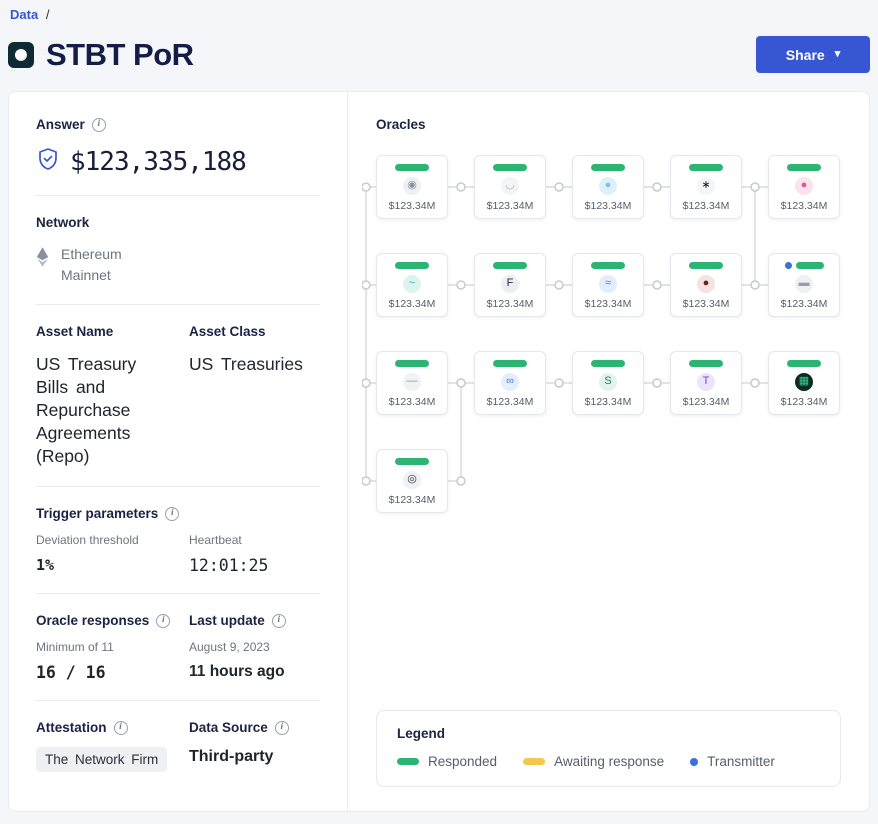 This screenshot has width=878, height=824. I want to click on legend-item: Responded, so click(447, 761).